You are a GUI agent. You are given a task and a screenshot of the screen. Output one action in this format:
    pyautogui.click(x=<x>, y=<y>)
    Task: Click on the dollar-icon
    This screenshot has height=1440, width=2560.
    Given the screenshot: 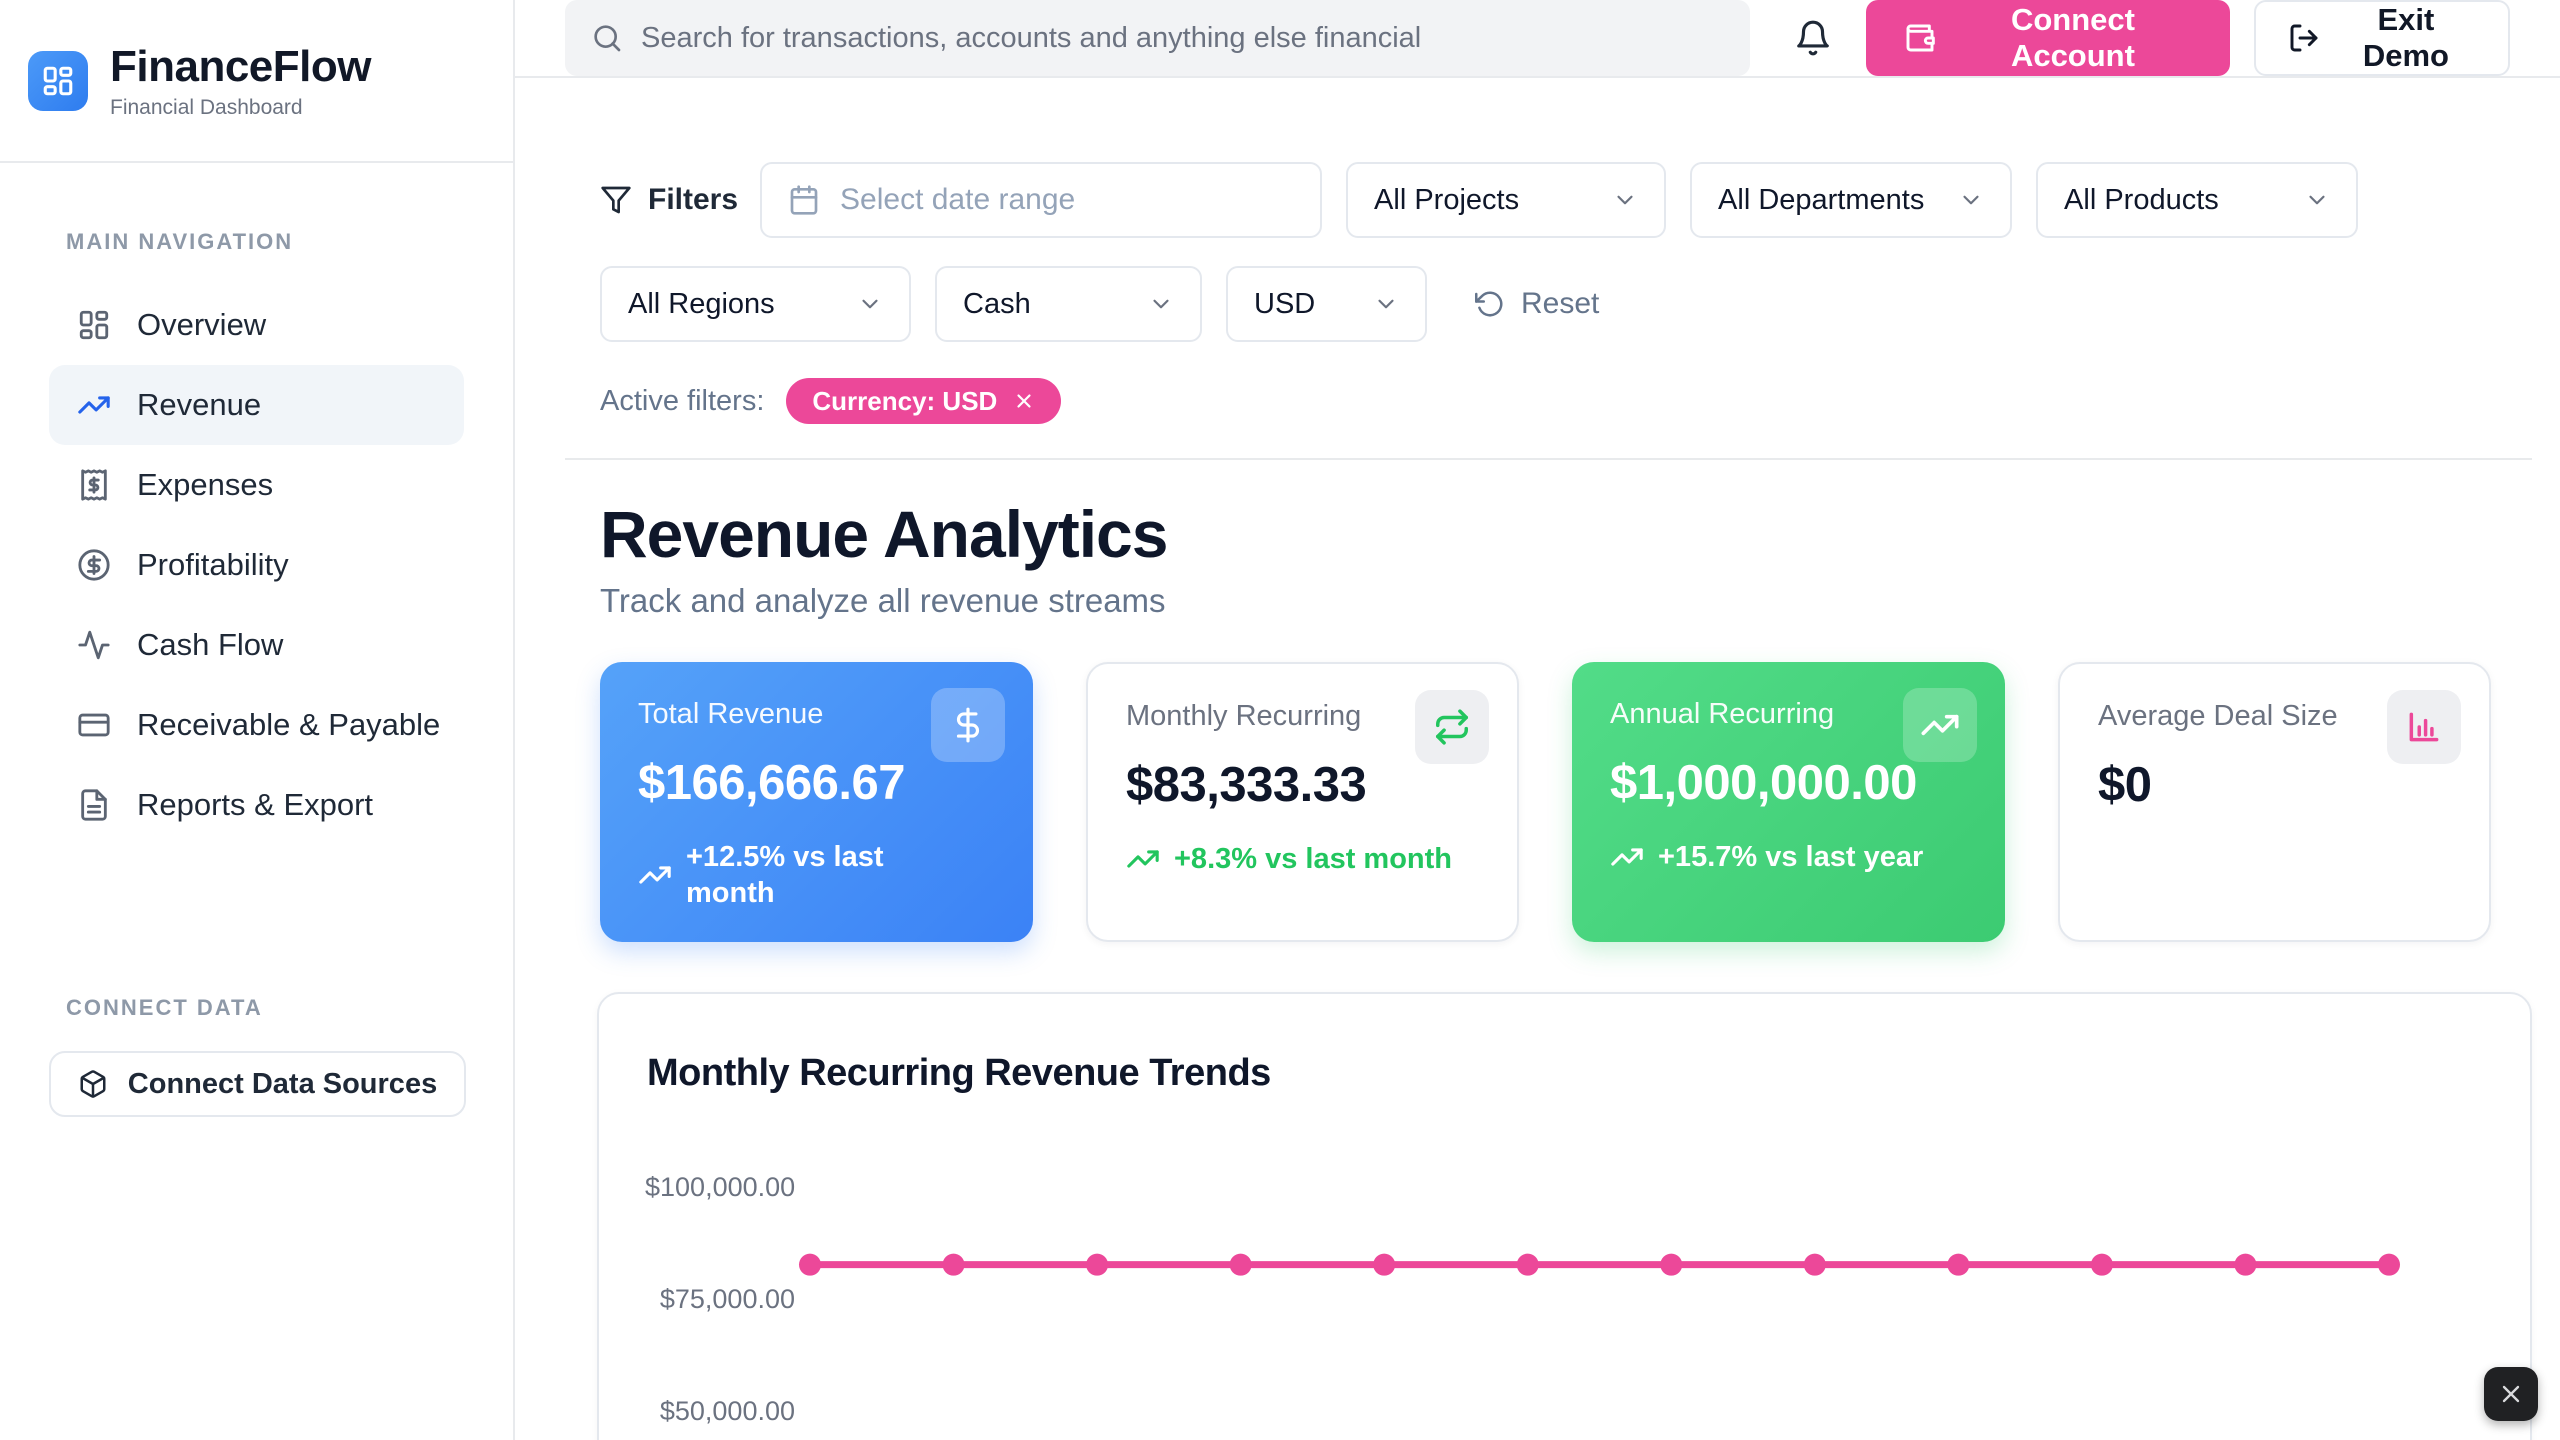 What is the action you would take?
    pyautogui.click(x=968, y=725)
    